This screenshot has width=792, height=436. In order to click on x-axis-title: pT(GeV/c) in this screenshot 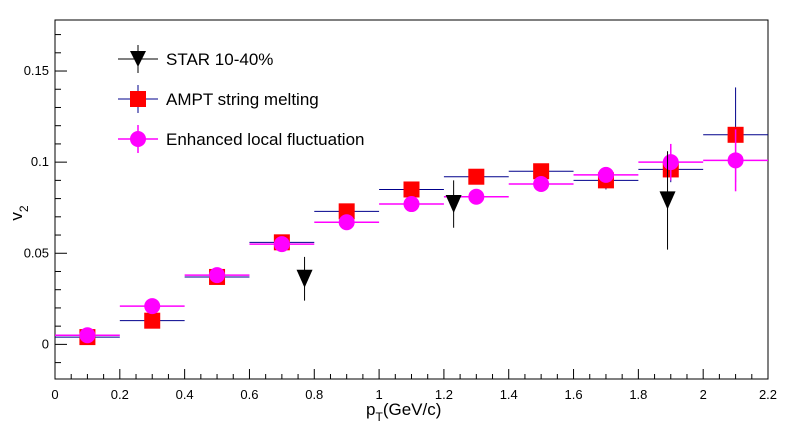, I will do `click(403, 412)`.